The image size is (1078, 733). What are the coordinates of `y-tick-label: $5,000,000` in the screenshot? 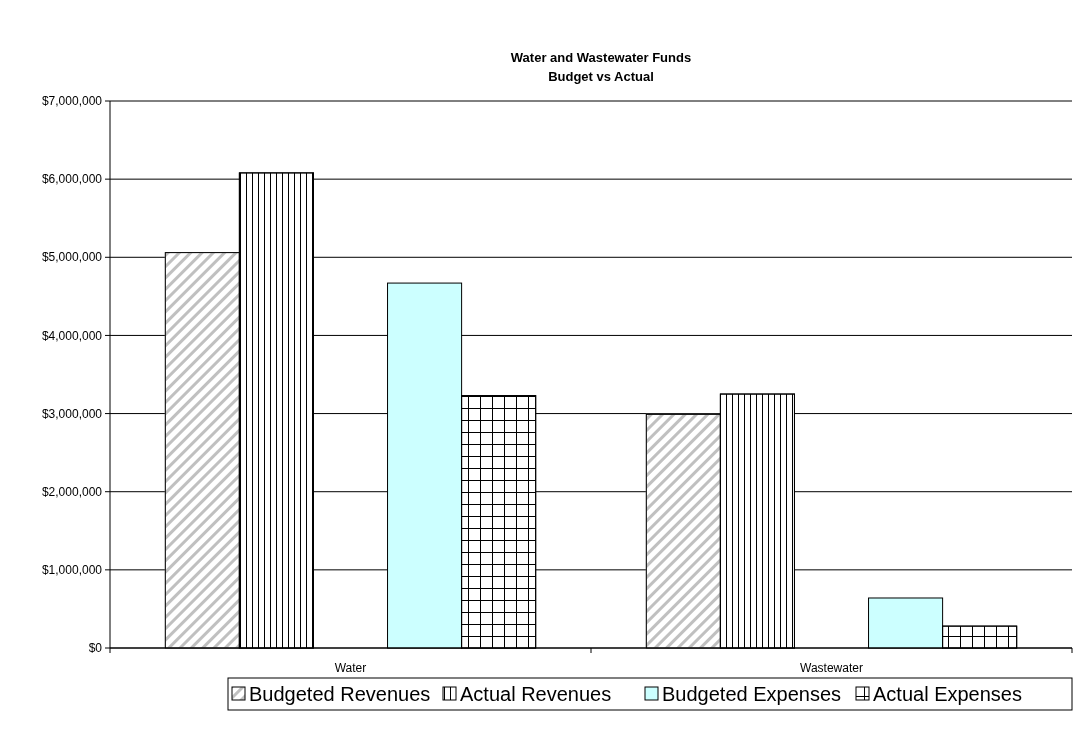 It's located at (72, 257).